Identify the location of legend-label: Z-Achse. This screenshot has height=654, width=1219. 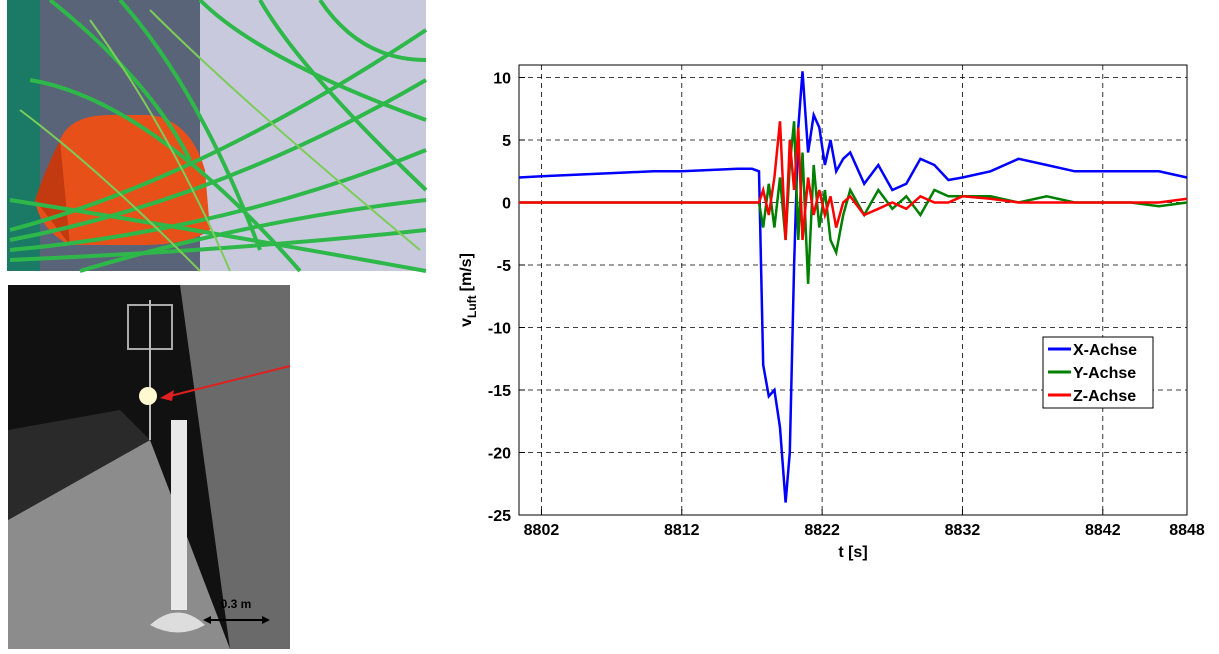
(1104, 396).